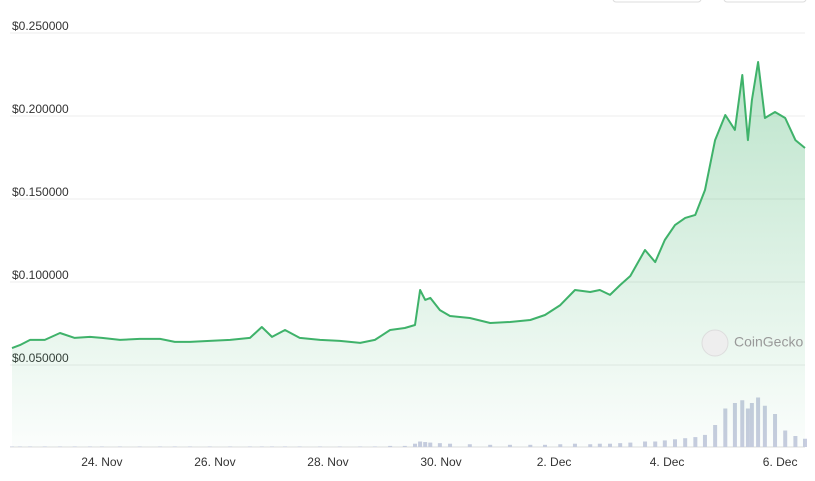 The width and height of the screenshot is (815, 481). What do you see at coordinates (327, 462) in the screenshot?
I see `x-tick-label: 28. Nov` at bounding box center [327, 462].